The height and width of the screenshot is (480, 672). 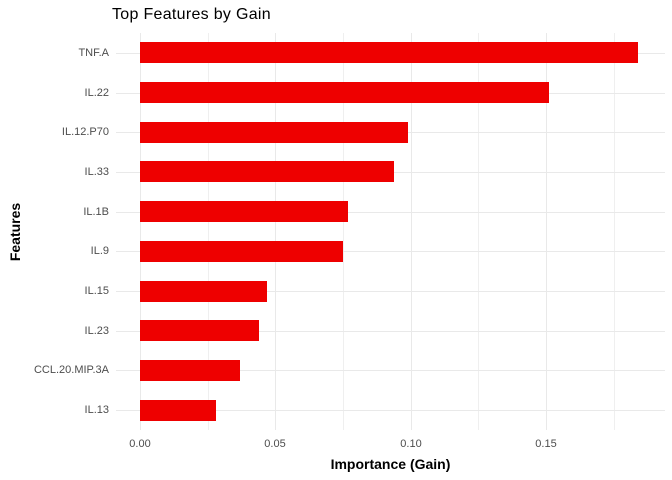 What do you see at coordinates (96, 291) in the screenshot?
I see `y-axis-label: IL.15` at bounding box center [96, 291].